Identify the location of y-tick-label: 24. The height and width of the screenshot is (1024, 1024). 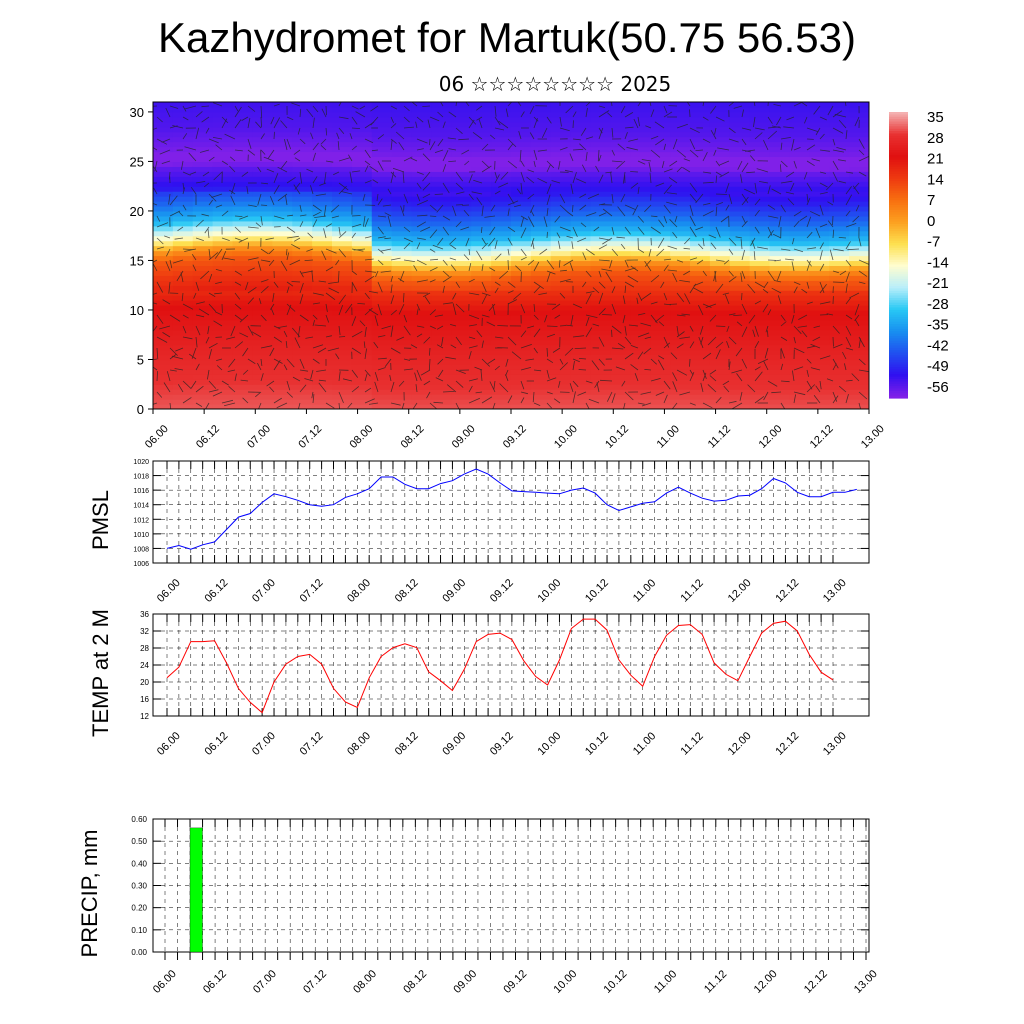
(144, 665).